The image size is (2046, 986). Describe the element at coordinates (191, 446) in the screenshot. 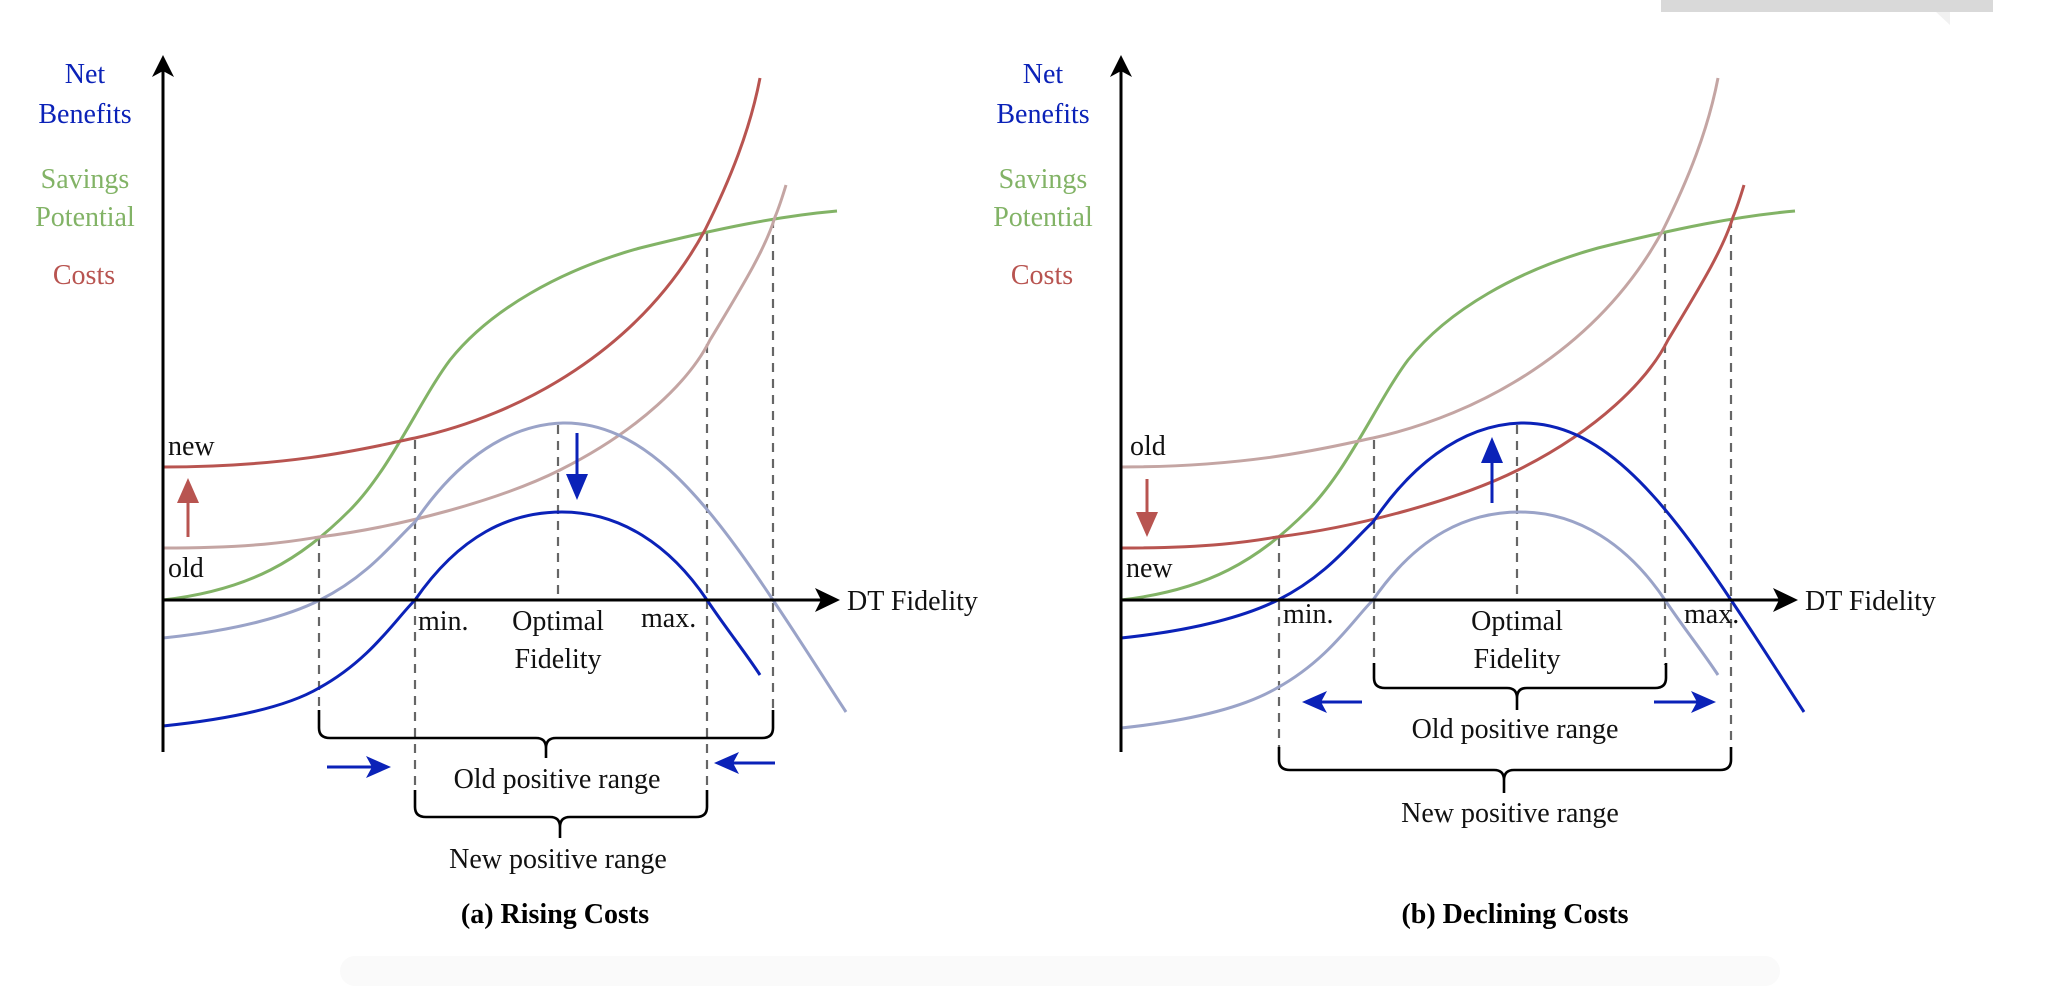

I see `cost-label-upper: new` at that location.